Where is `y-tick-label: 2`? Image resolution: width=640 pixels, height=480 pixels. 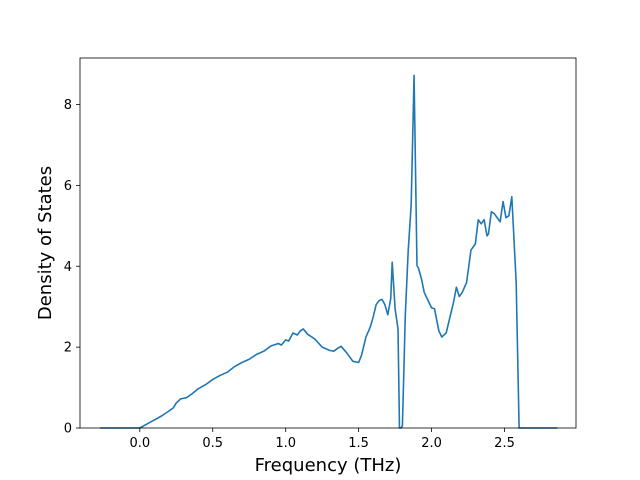 y-tick-label: 2 is located at coordinates (68, 348).